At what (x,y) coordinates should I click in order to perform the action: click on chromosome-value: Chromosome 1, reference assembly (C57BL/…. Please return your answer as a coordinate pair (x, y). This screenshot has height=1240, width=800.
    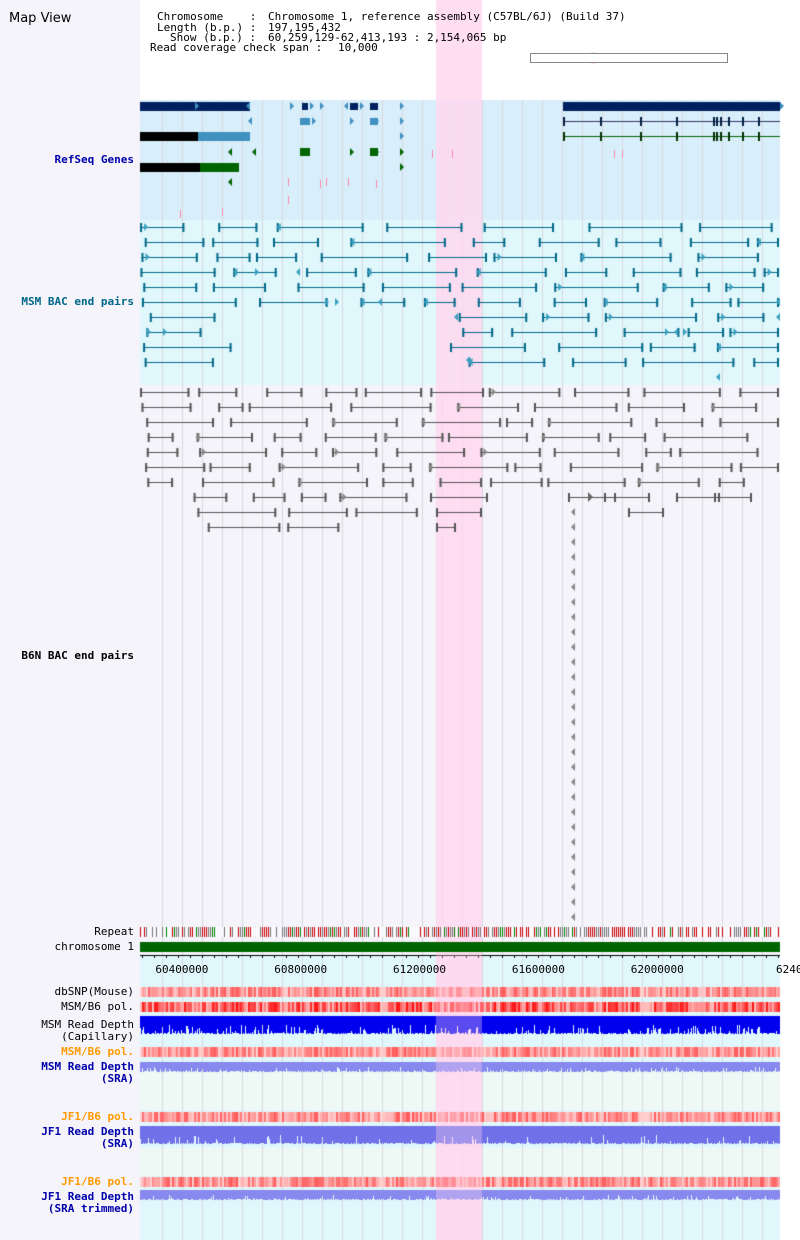
    Looking at the image, I should click on (447, 16).